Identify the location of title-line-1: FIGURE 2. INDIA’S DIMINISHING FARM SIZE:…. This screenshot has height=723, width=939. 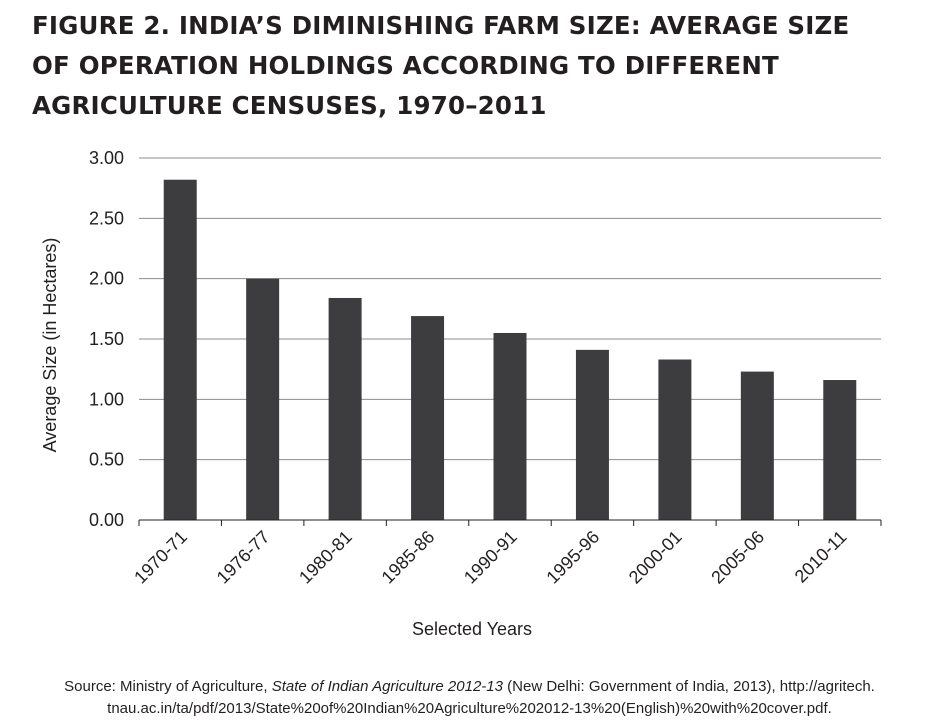
(441, 25).